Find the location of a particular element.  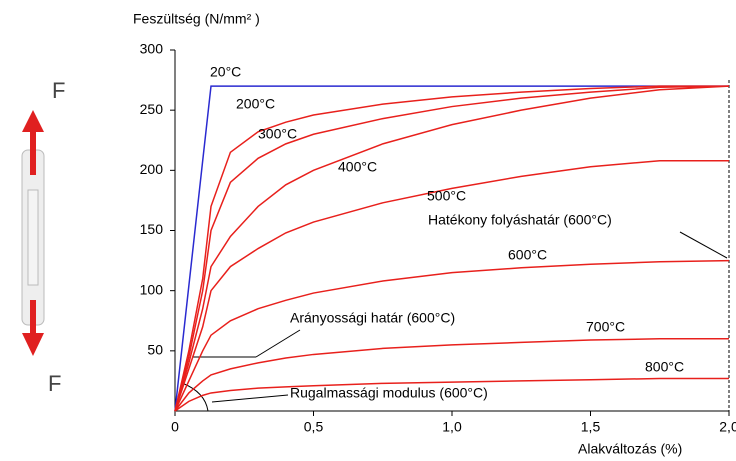

y-tick-label: 300 is located at coordinates (152, 49).